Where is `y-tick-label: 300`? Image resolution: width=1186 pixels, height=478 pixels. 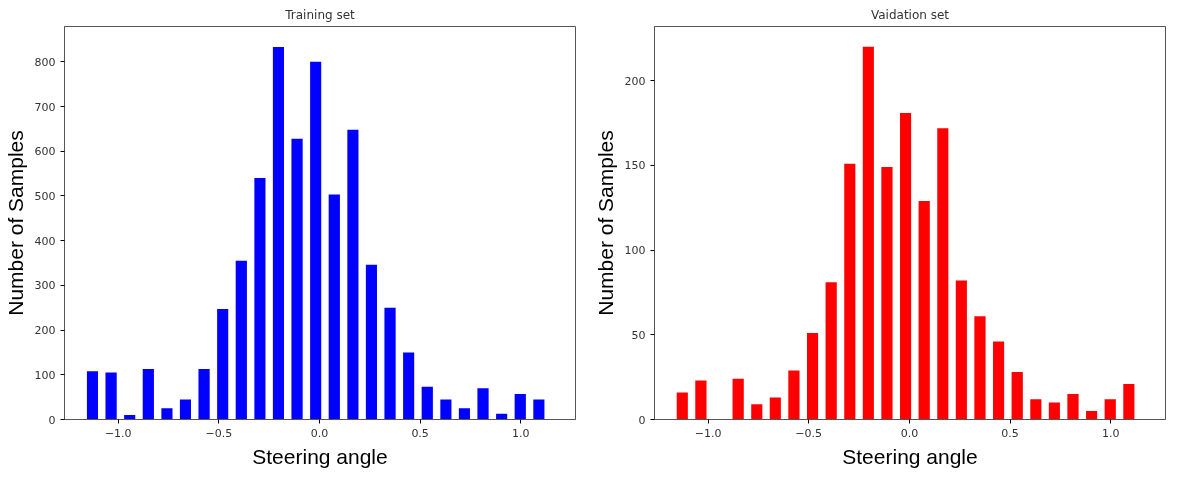 y-tick-label: 300 is located at coordinates (45, 286).